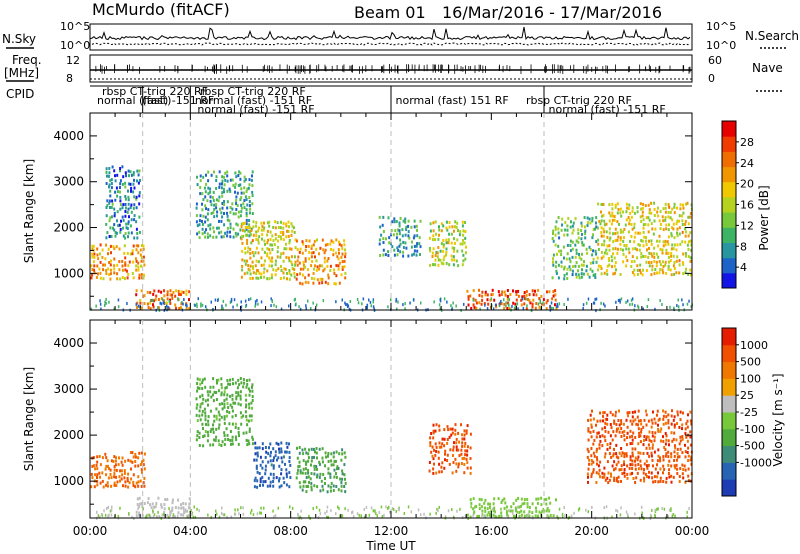  What do you see at coordinates (729, 421) in the screenshot?
I see `colorbar-swatch` at bounding box center [729, 421].